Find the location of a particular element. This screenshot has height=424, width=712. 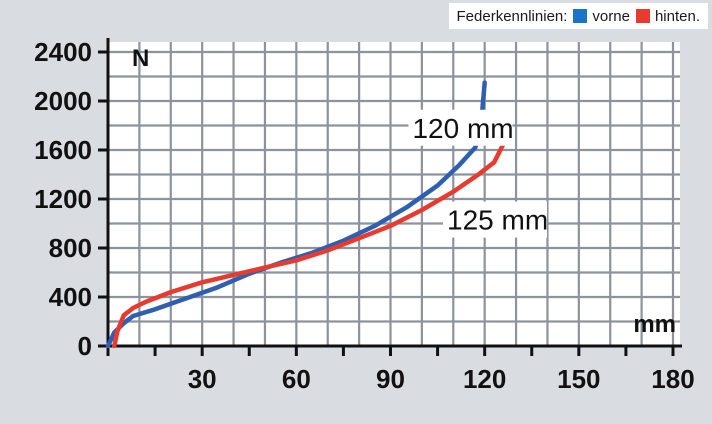

x-tick-label: 30 is located at coordinates (202, 379).